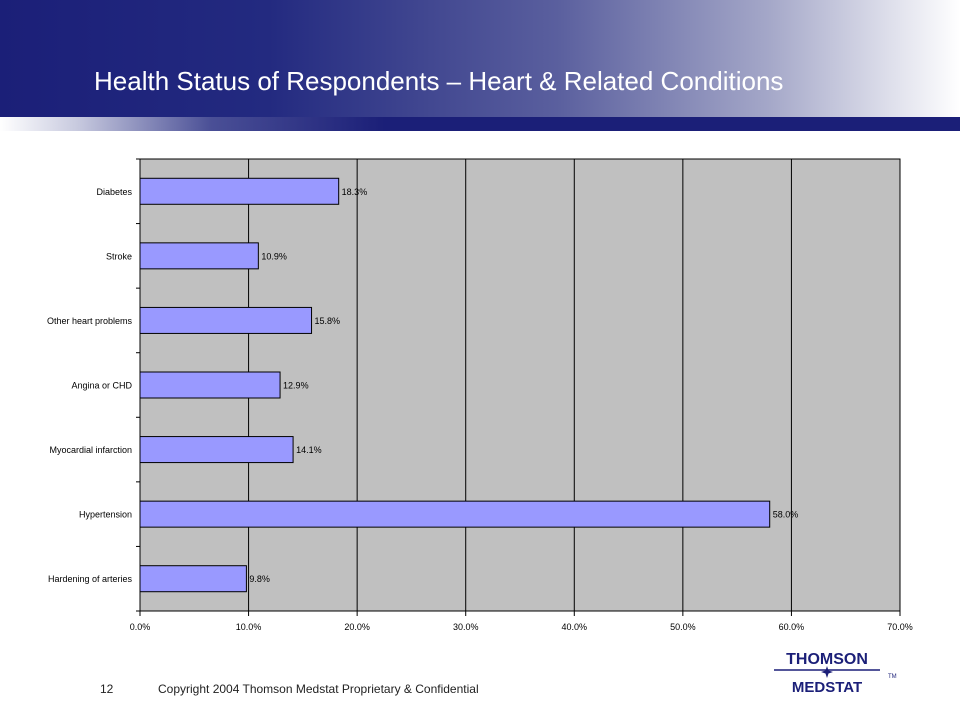  Describe the element at coordinates (827, 659) in the screenshot. I see `logo-thomson: THOMSON` at that location.